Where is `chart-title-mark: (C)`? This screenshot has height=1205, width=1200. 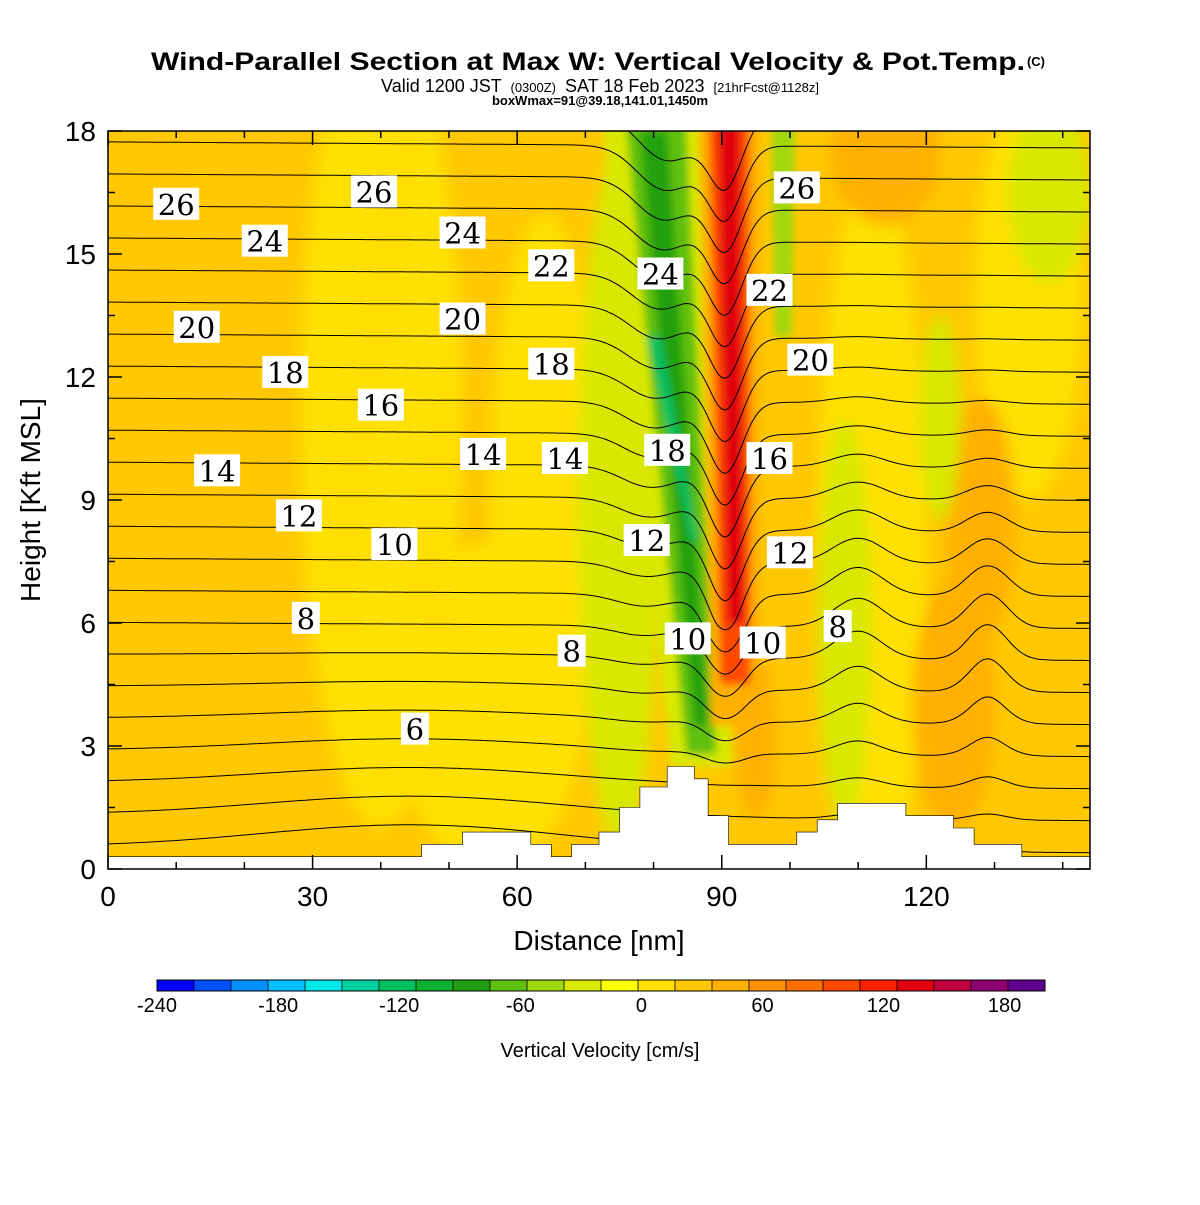
chart-title-mark: (C) is located at coordinates (1036, 61).